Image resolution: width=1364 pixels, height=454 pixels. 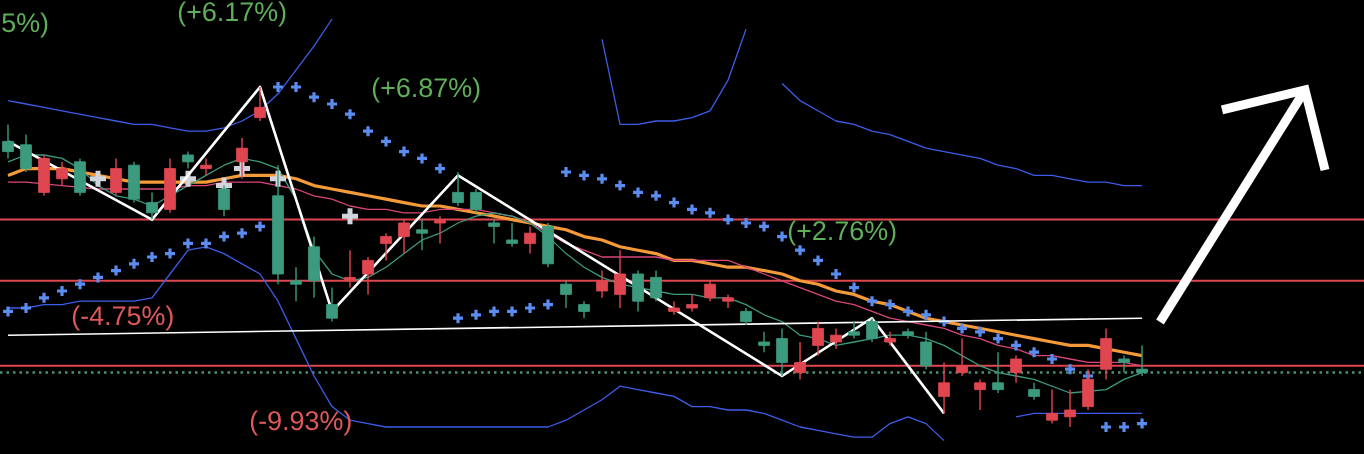 I want to click on annotation: (-9.93%), so click(x=300, y=423).